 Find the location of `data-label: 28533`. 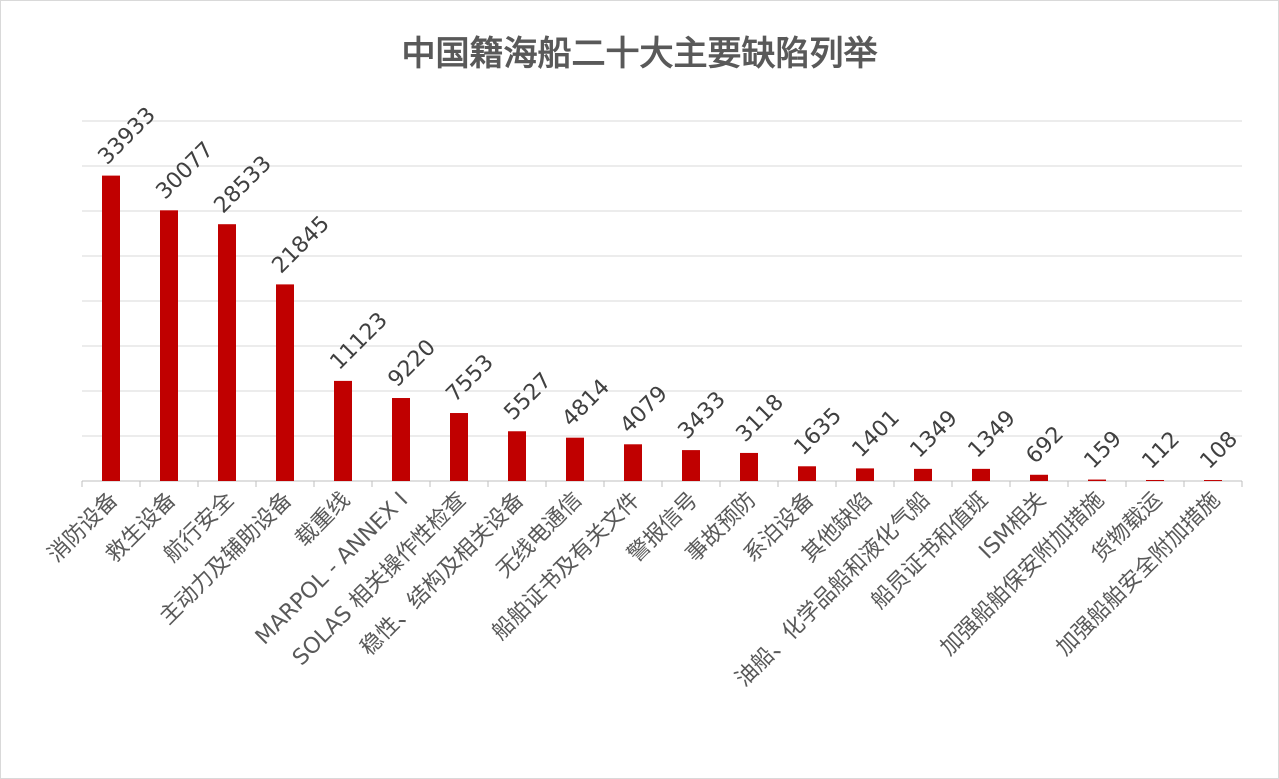

data-label: 28533 is located at coordinates (243, 184).